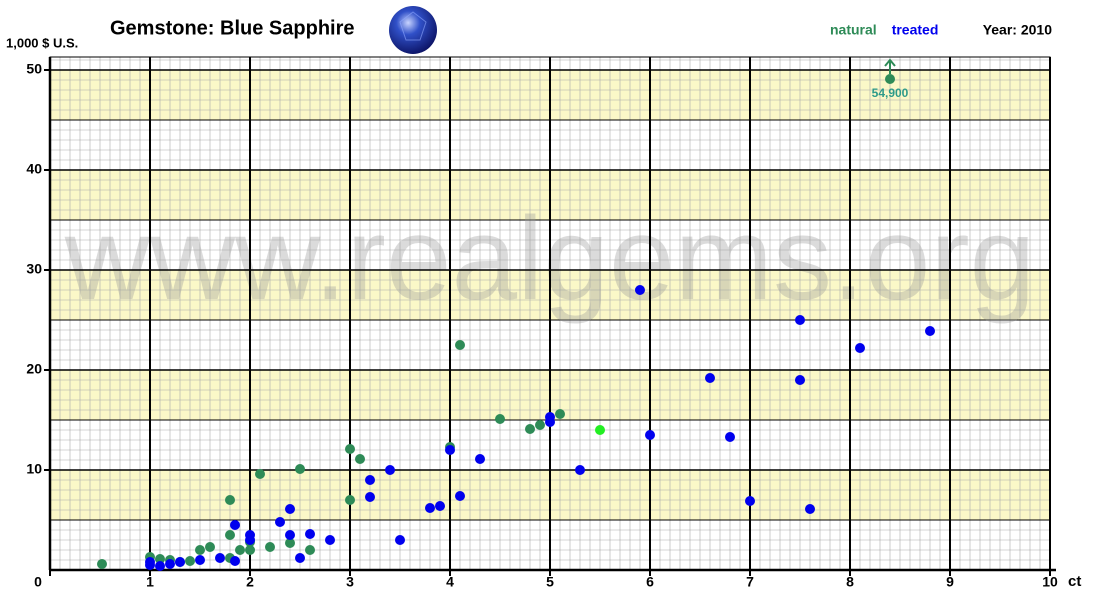 This screenshot has height=600, width=1100. Describe the element at coordinates (232, 28) in the screenshot. I see `chart-title: Gemstone: Blue Sapphire` at that location.